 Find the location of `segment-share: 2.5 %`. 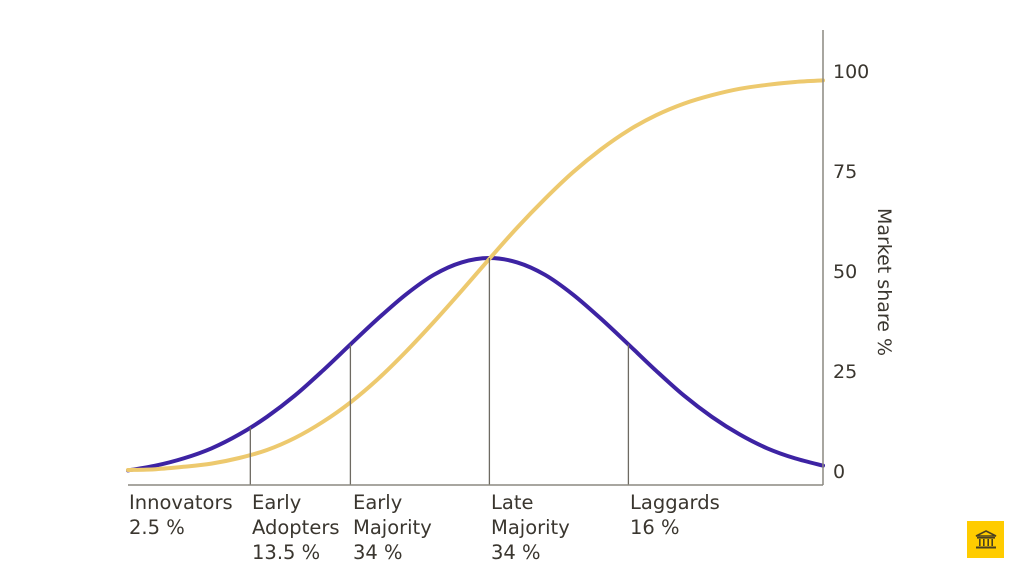

segment-share: 2.5 % is located at coordinates (157, 527).